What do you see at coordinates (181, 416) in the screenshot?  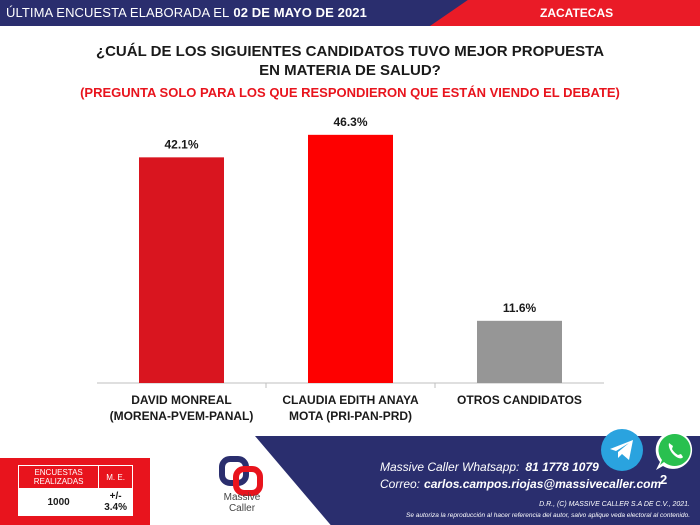 I see `category-label-line: (MORENA-PVEM-PANAL)` at bounding box center [181, 416].